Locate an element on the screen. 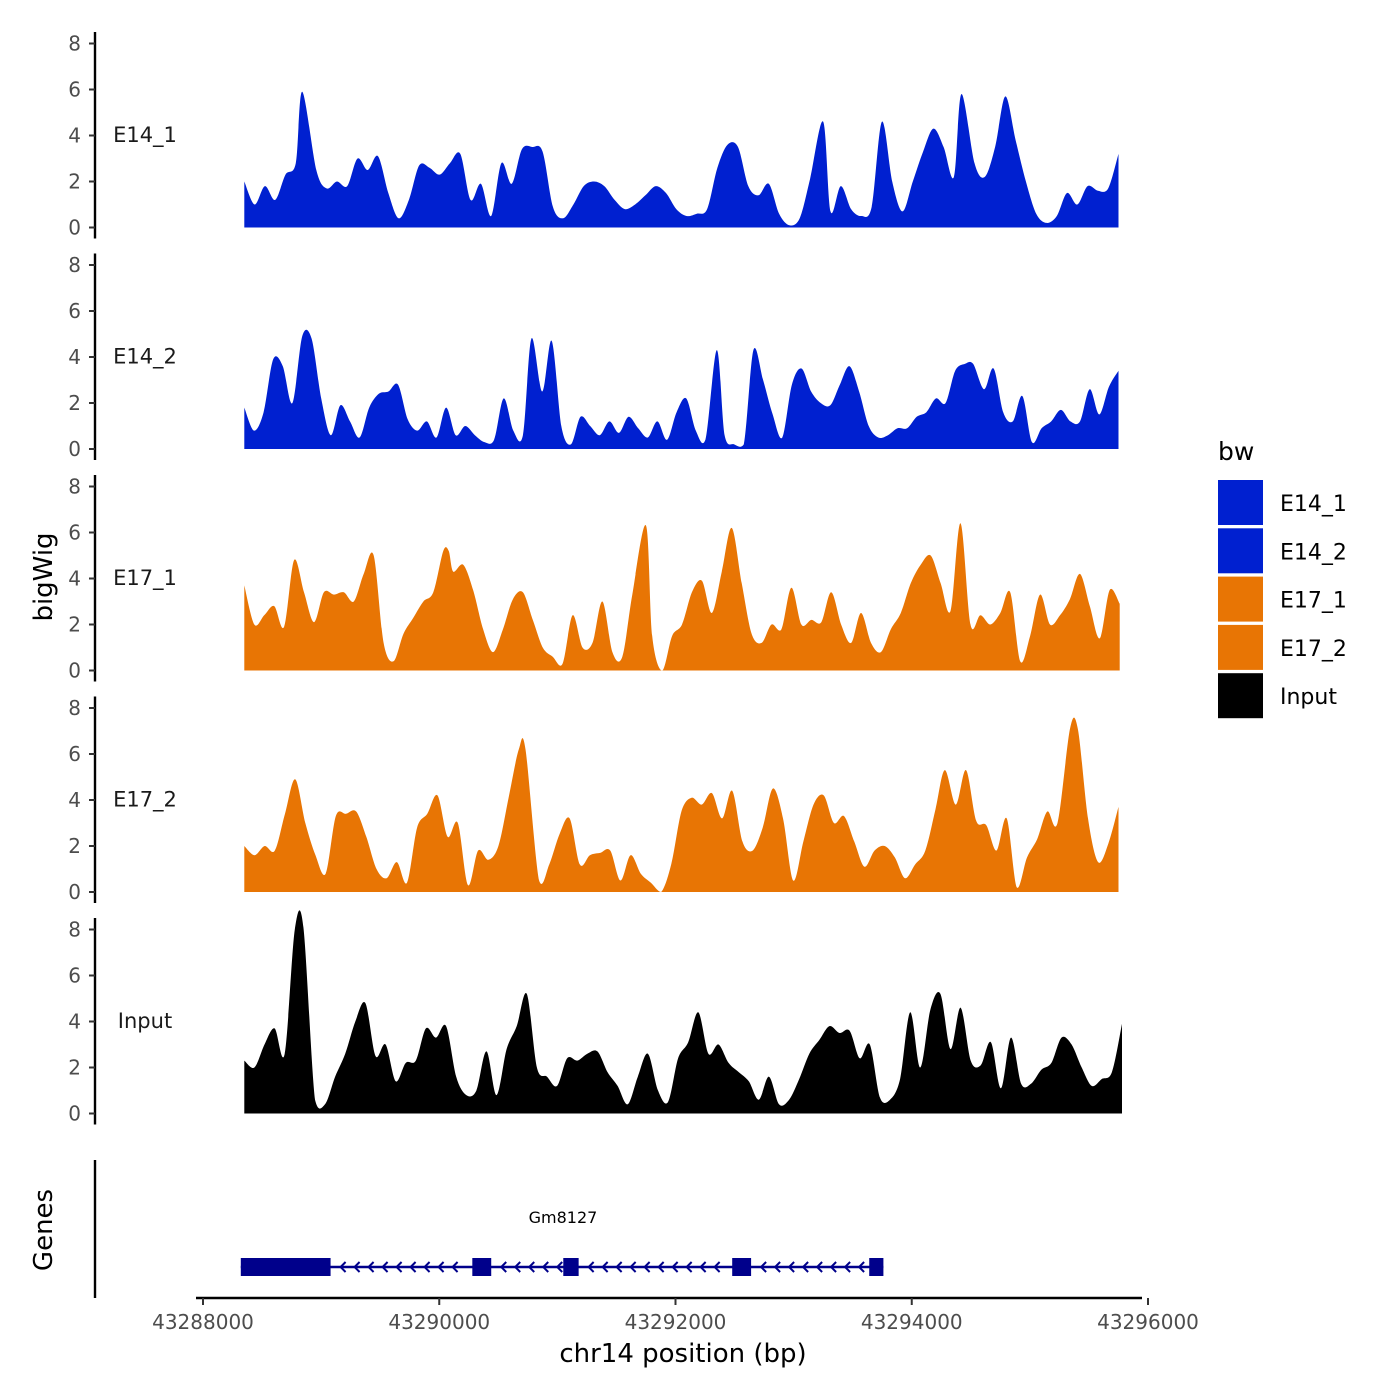 This screenshot has width=1400, height=1400. track-e17-1: 0 2 4 6 8 E17_1 is located at coordinates (594, 579).